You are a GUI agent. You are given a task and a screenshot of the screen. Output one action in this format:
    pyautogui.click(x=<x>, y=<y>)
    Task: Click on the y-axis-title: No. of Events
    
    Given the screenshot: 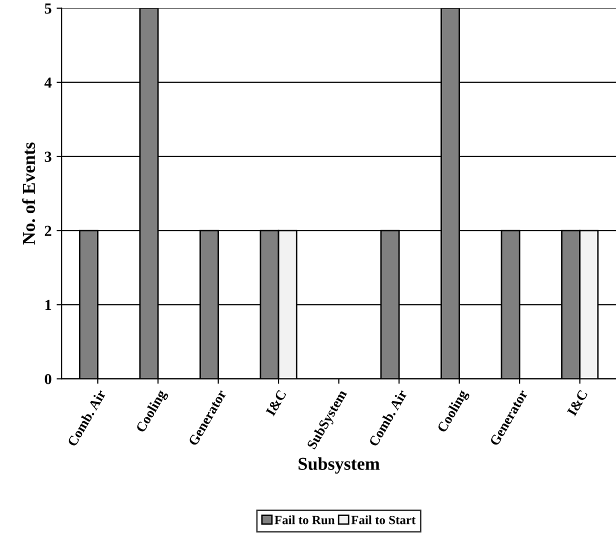 What is the action you would take?
    pyautogui.click(x=29, y=193)
    